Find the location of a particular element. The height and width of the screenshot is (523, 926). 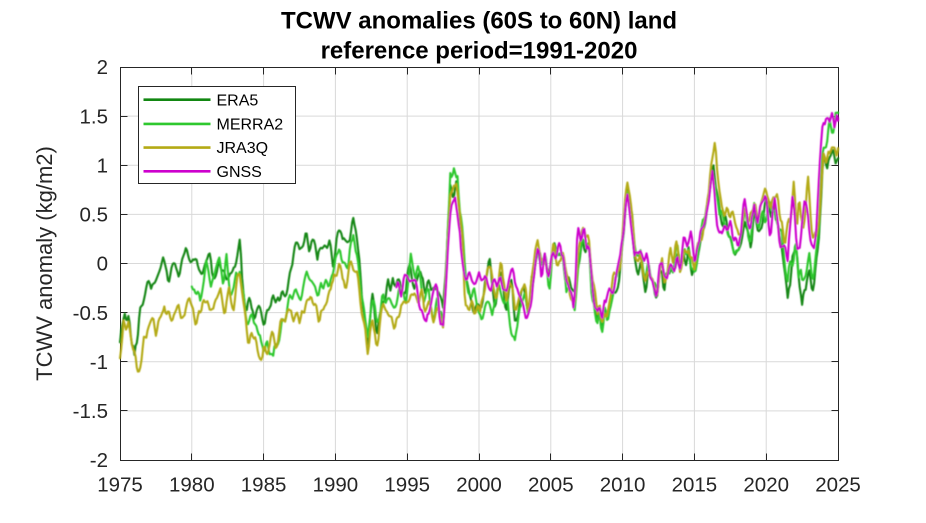

svg-text: -2 is located at coordinates (99, 460).